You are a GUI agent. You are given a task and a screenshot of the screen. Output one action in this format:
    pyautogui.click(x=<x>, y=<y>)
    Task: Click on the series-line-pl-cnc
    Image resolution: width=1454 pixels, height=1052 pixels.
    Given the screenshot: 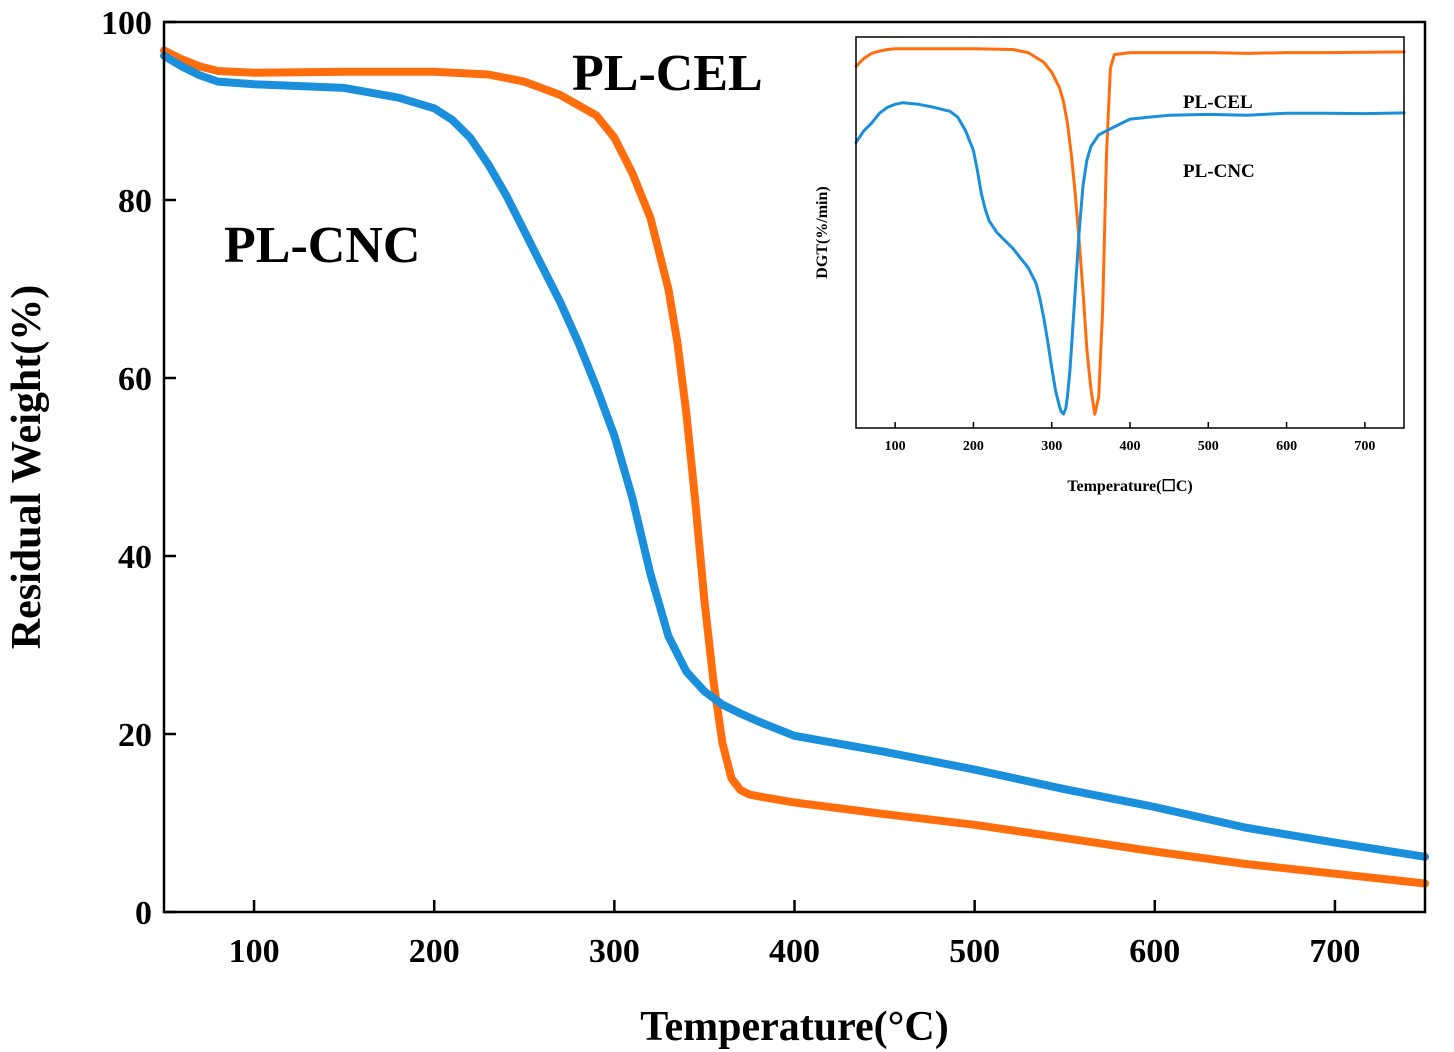 What is the action you would take?
    pyautogui.click(x=1130, y=258)
    